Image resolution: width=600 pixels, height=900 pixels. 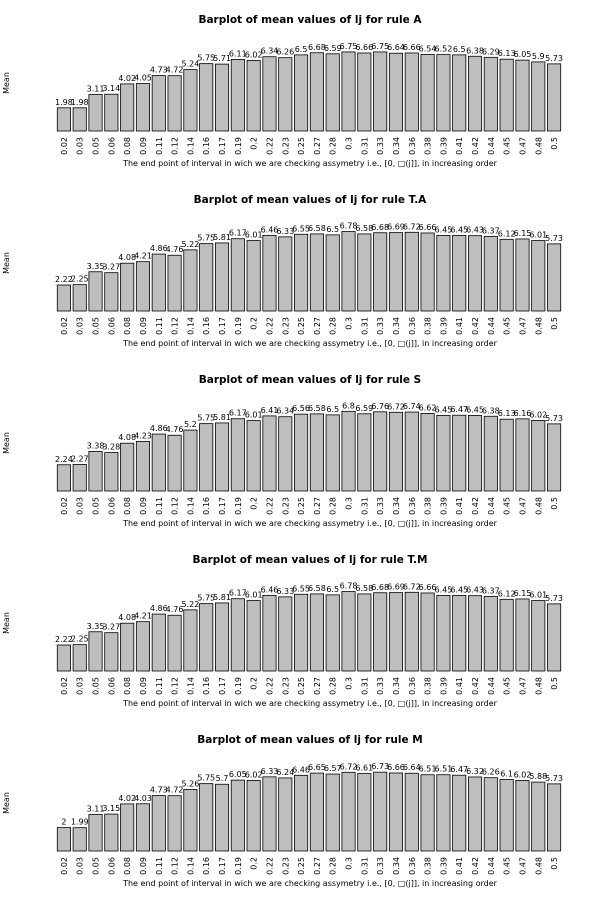 What do you see at coordinates (270, 589) in the screenshot?
I see `data-label: 6.46` at bounding box center [270, 589].